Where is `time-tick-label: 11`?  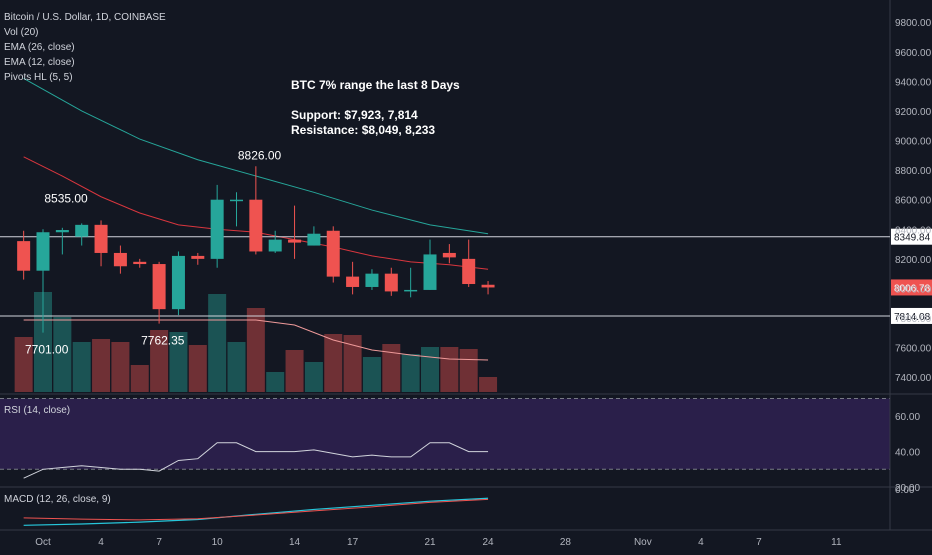 time-tick-label: 11 is located at coordinates (836, 542).